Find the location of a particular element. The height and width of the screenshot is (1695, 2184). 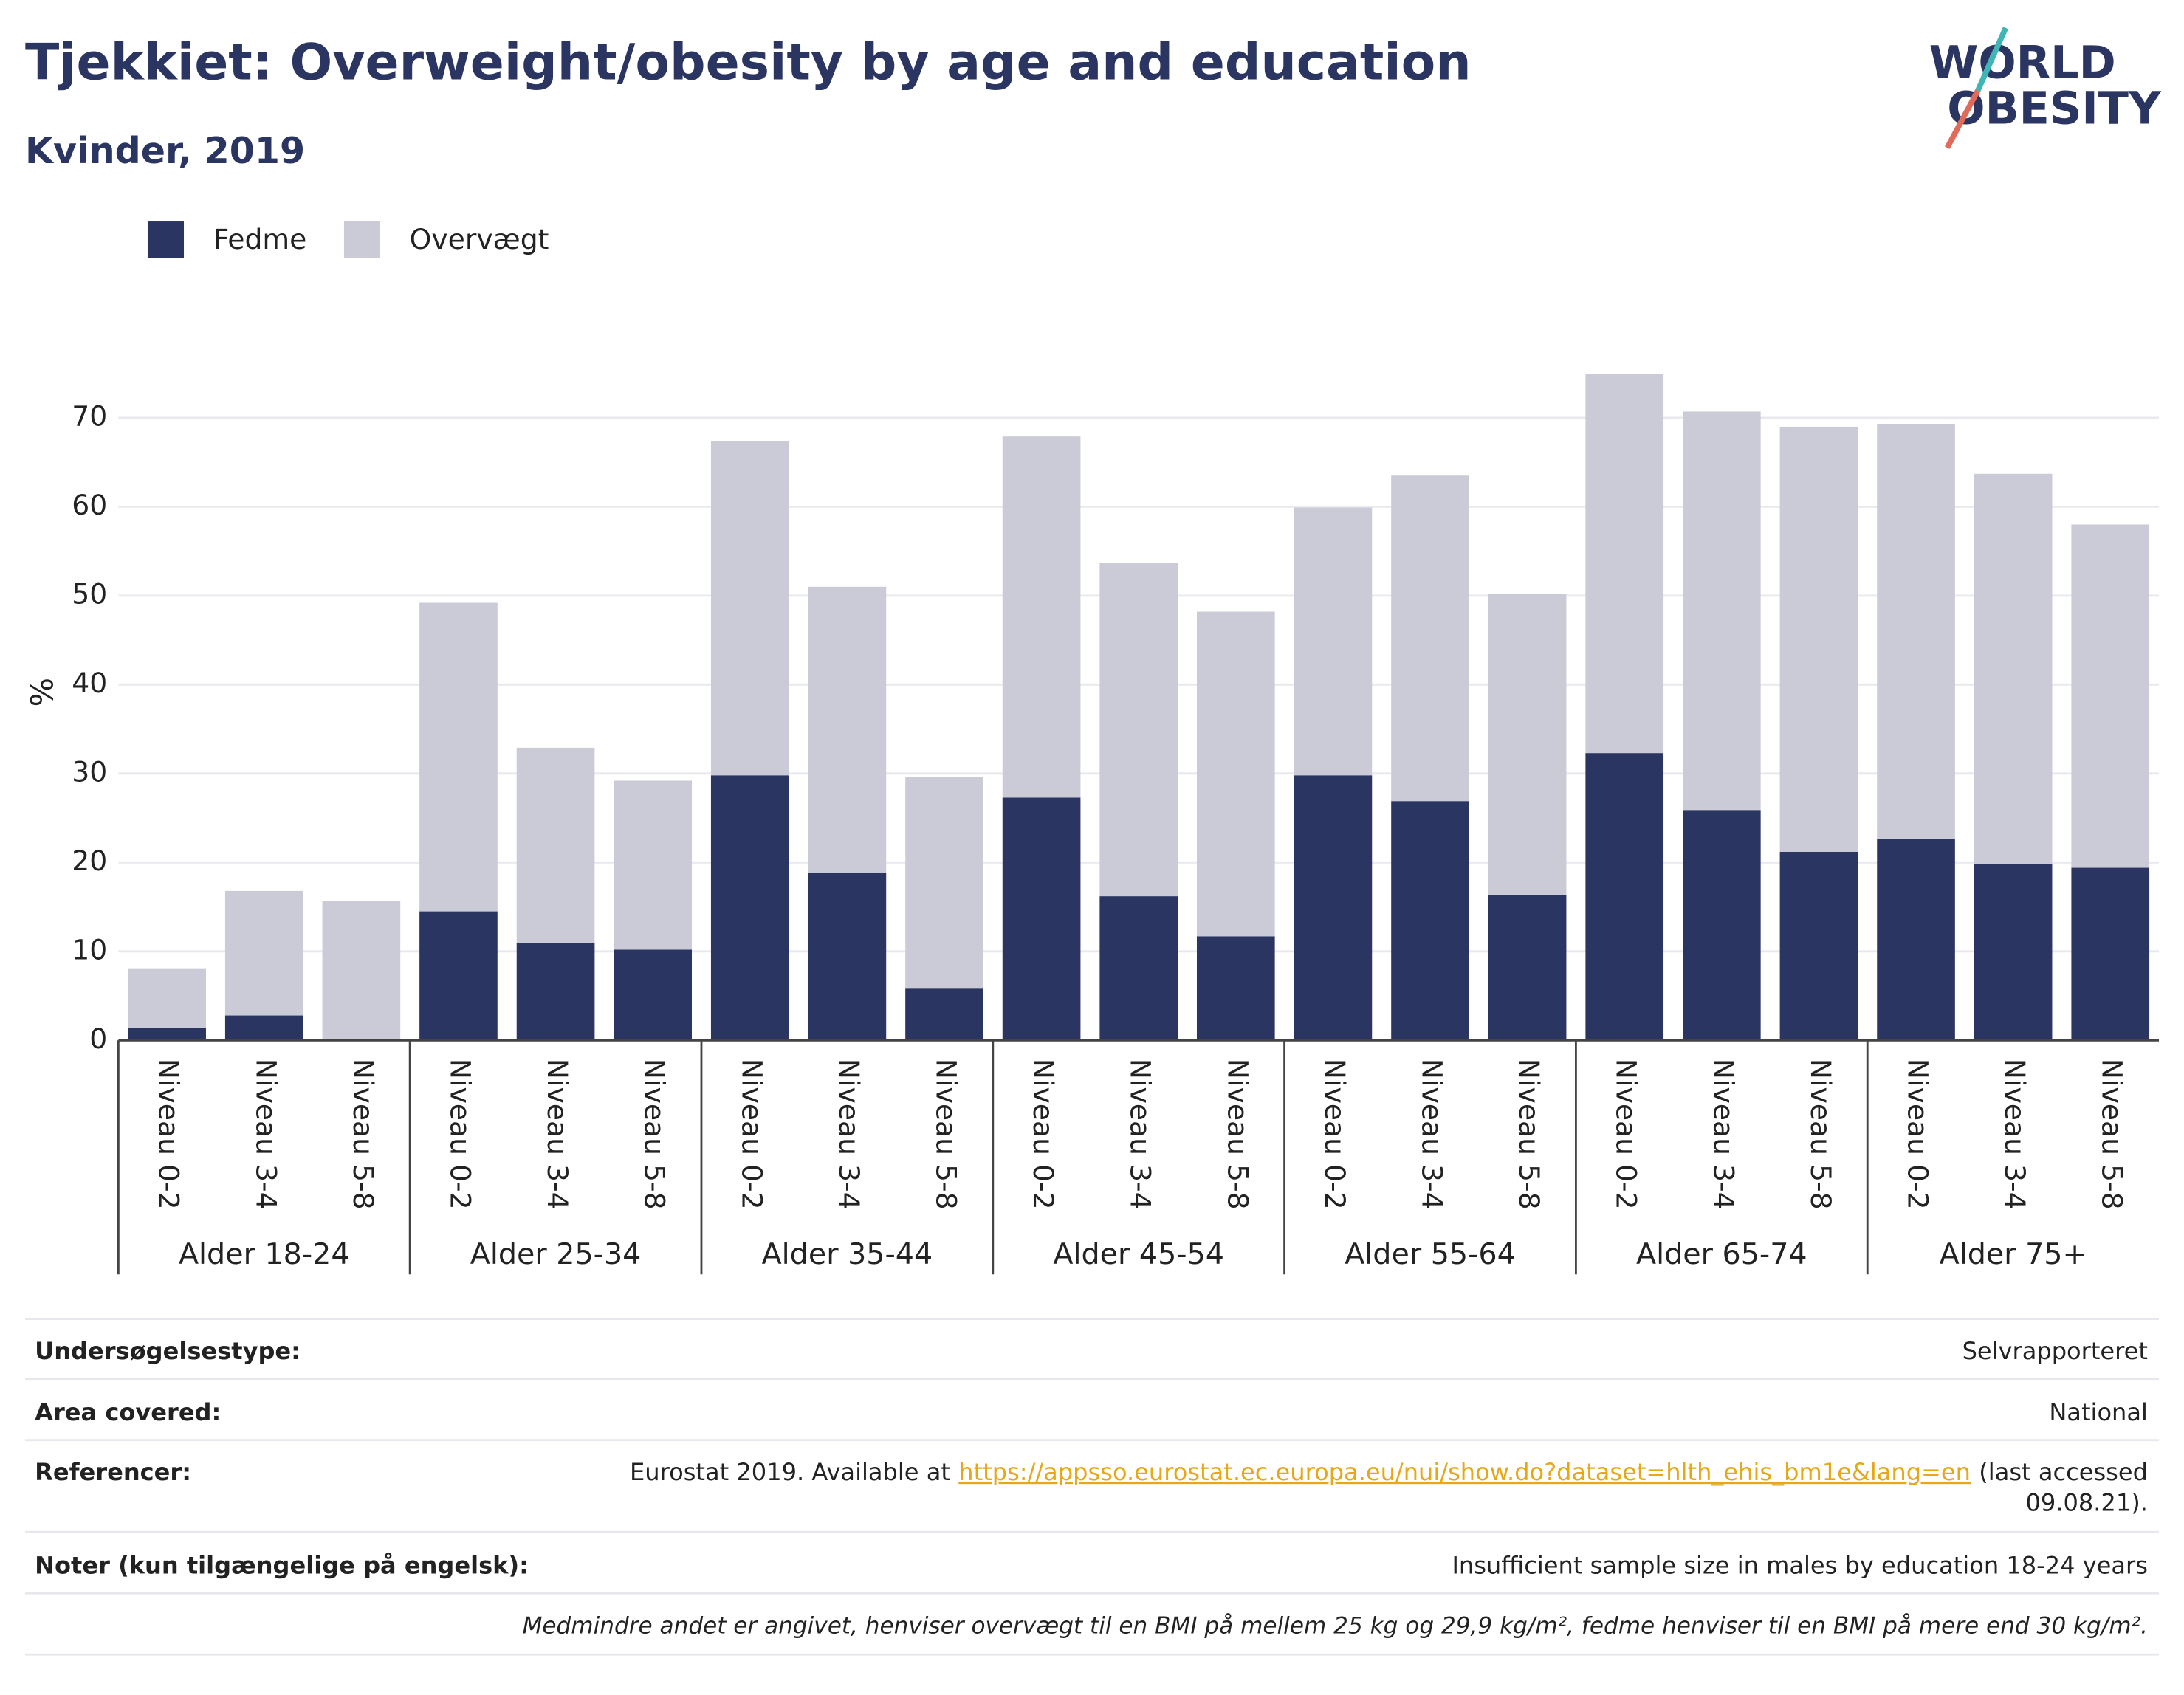

logo-text: WORLD is located at coordinates (2023, 63).